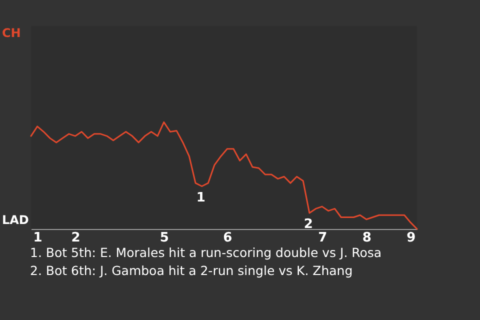 This screenshot has width=480, height=320. What do you see at coordinates (164, 238) in the screenshot?
I see `x-tick-label: 5` at bounding box center [164, 238].